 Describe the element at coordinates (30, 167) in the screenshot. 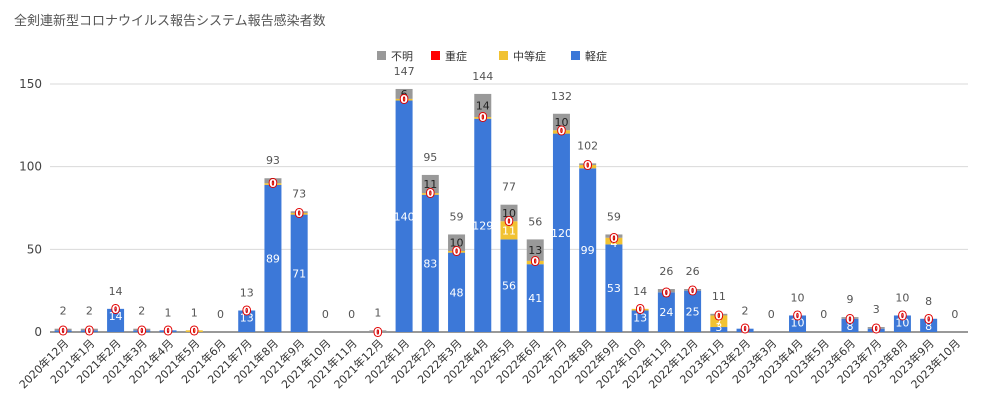

I see `y-tick-label: 100` at that location.